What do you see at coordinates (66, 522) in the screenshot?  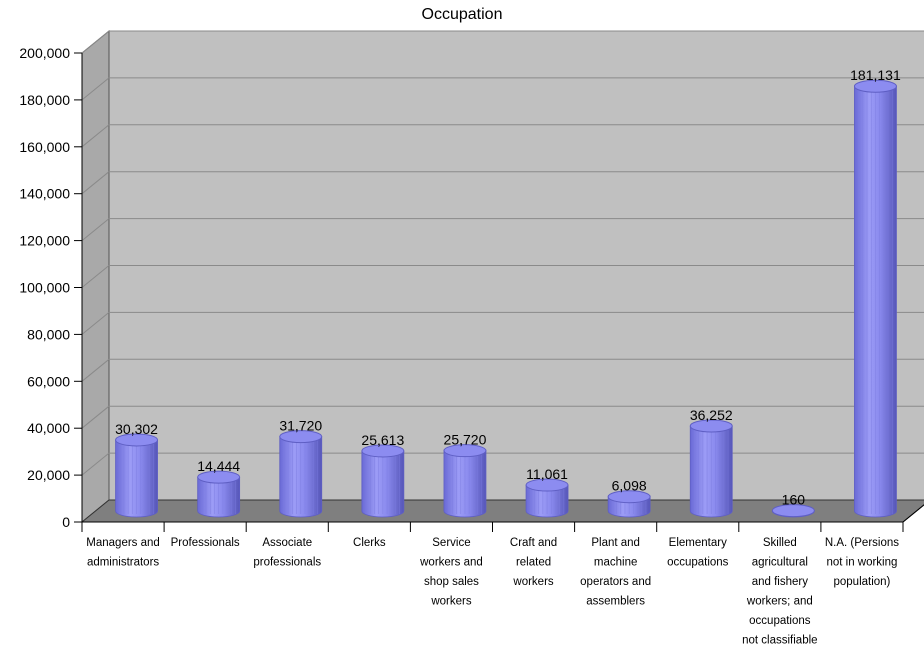 I see `y-tick-label: 0` at bounding box center [66, 522].